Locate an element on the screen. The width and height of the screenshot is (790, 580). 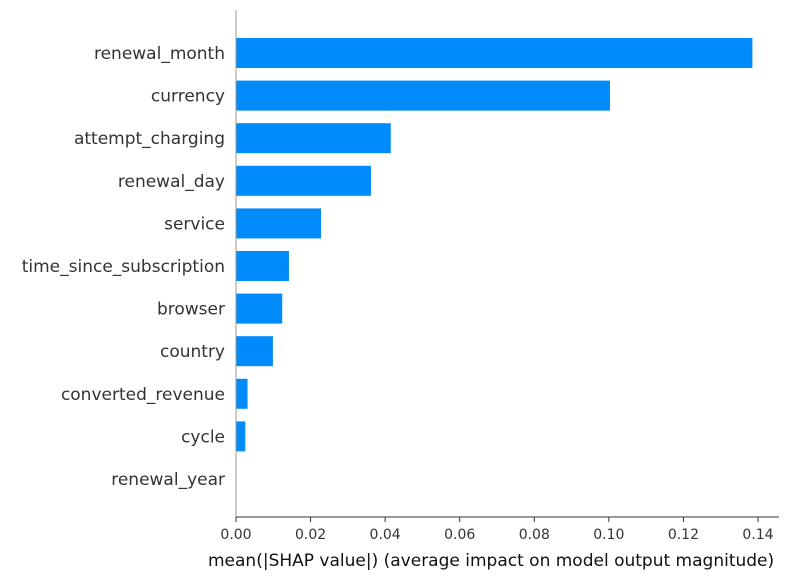
bar-converted-revenue is located at coordinates (242, 393).